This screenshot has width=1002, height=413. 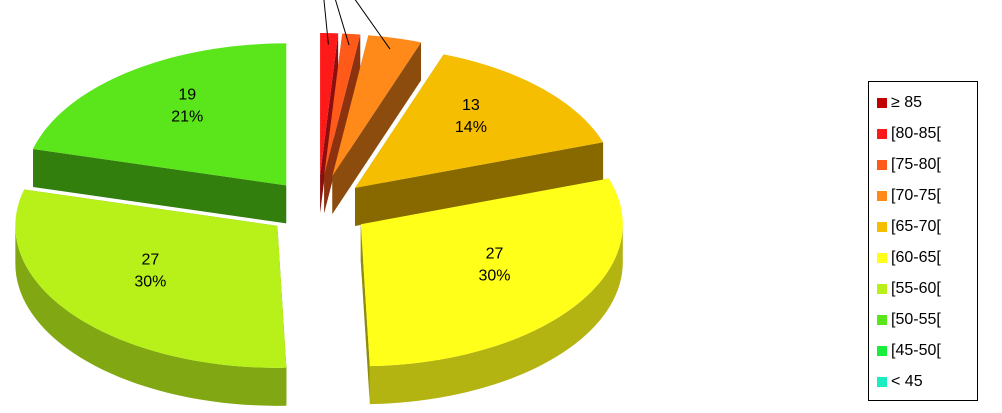 I want to click on legend-label: [70-75[, so click(x=916, y=195).